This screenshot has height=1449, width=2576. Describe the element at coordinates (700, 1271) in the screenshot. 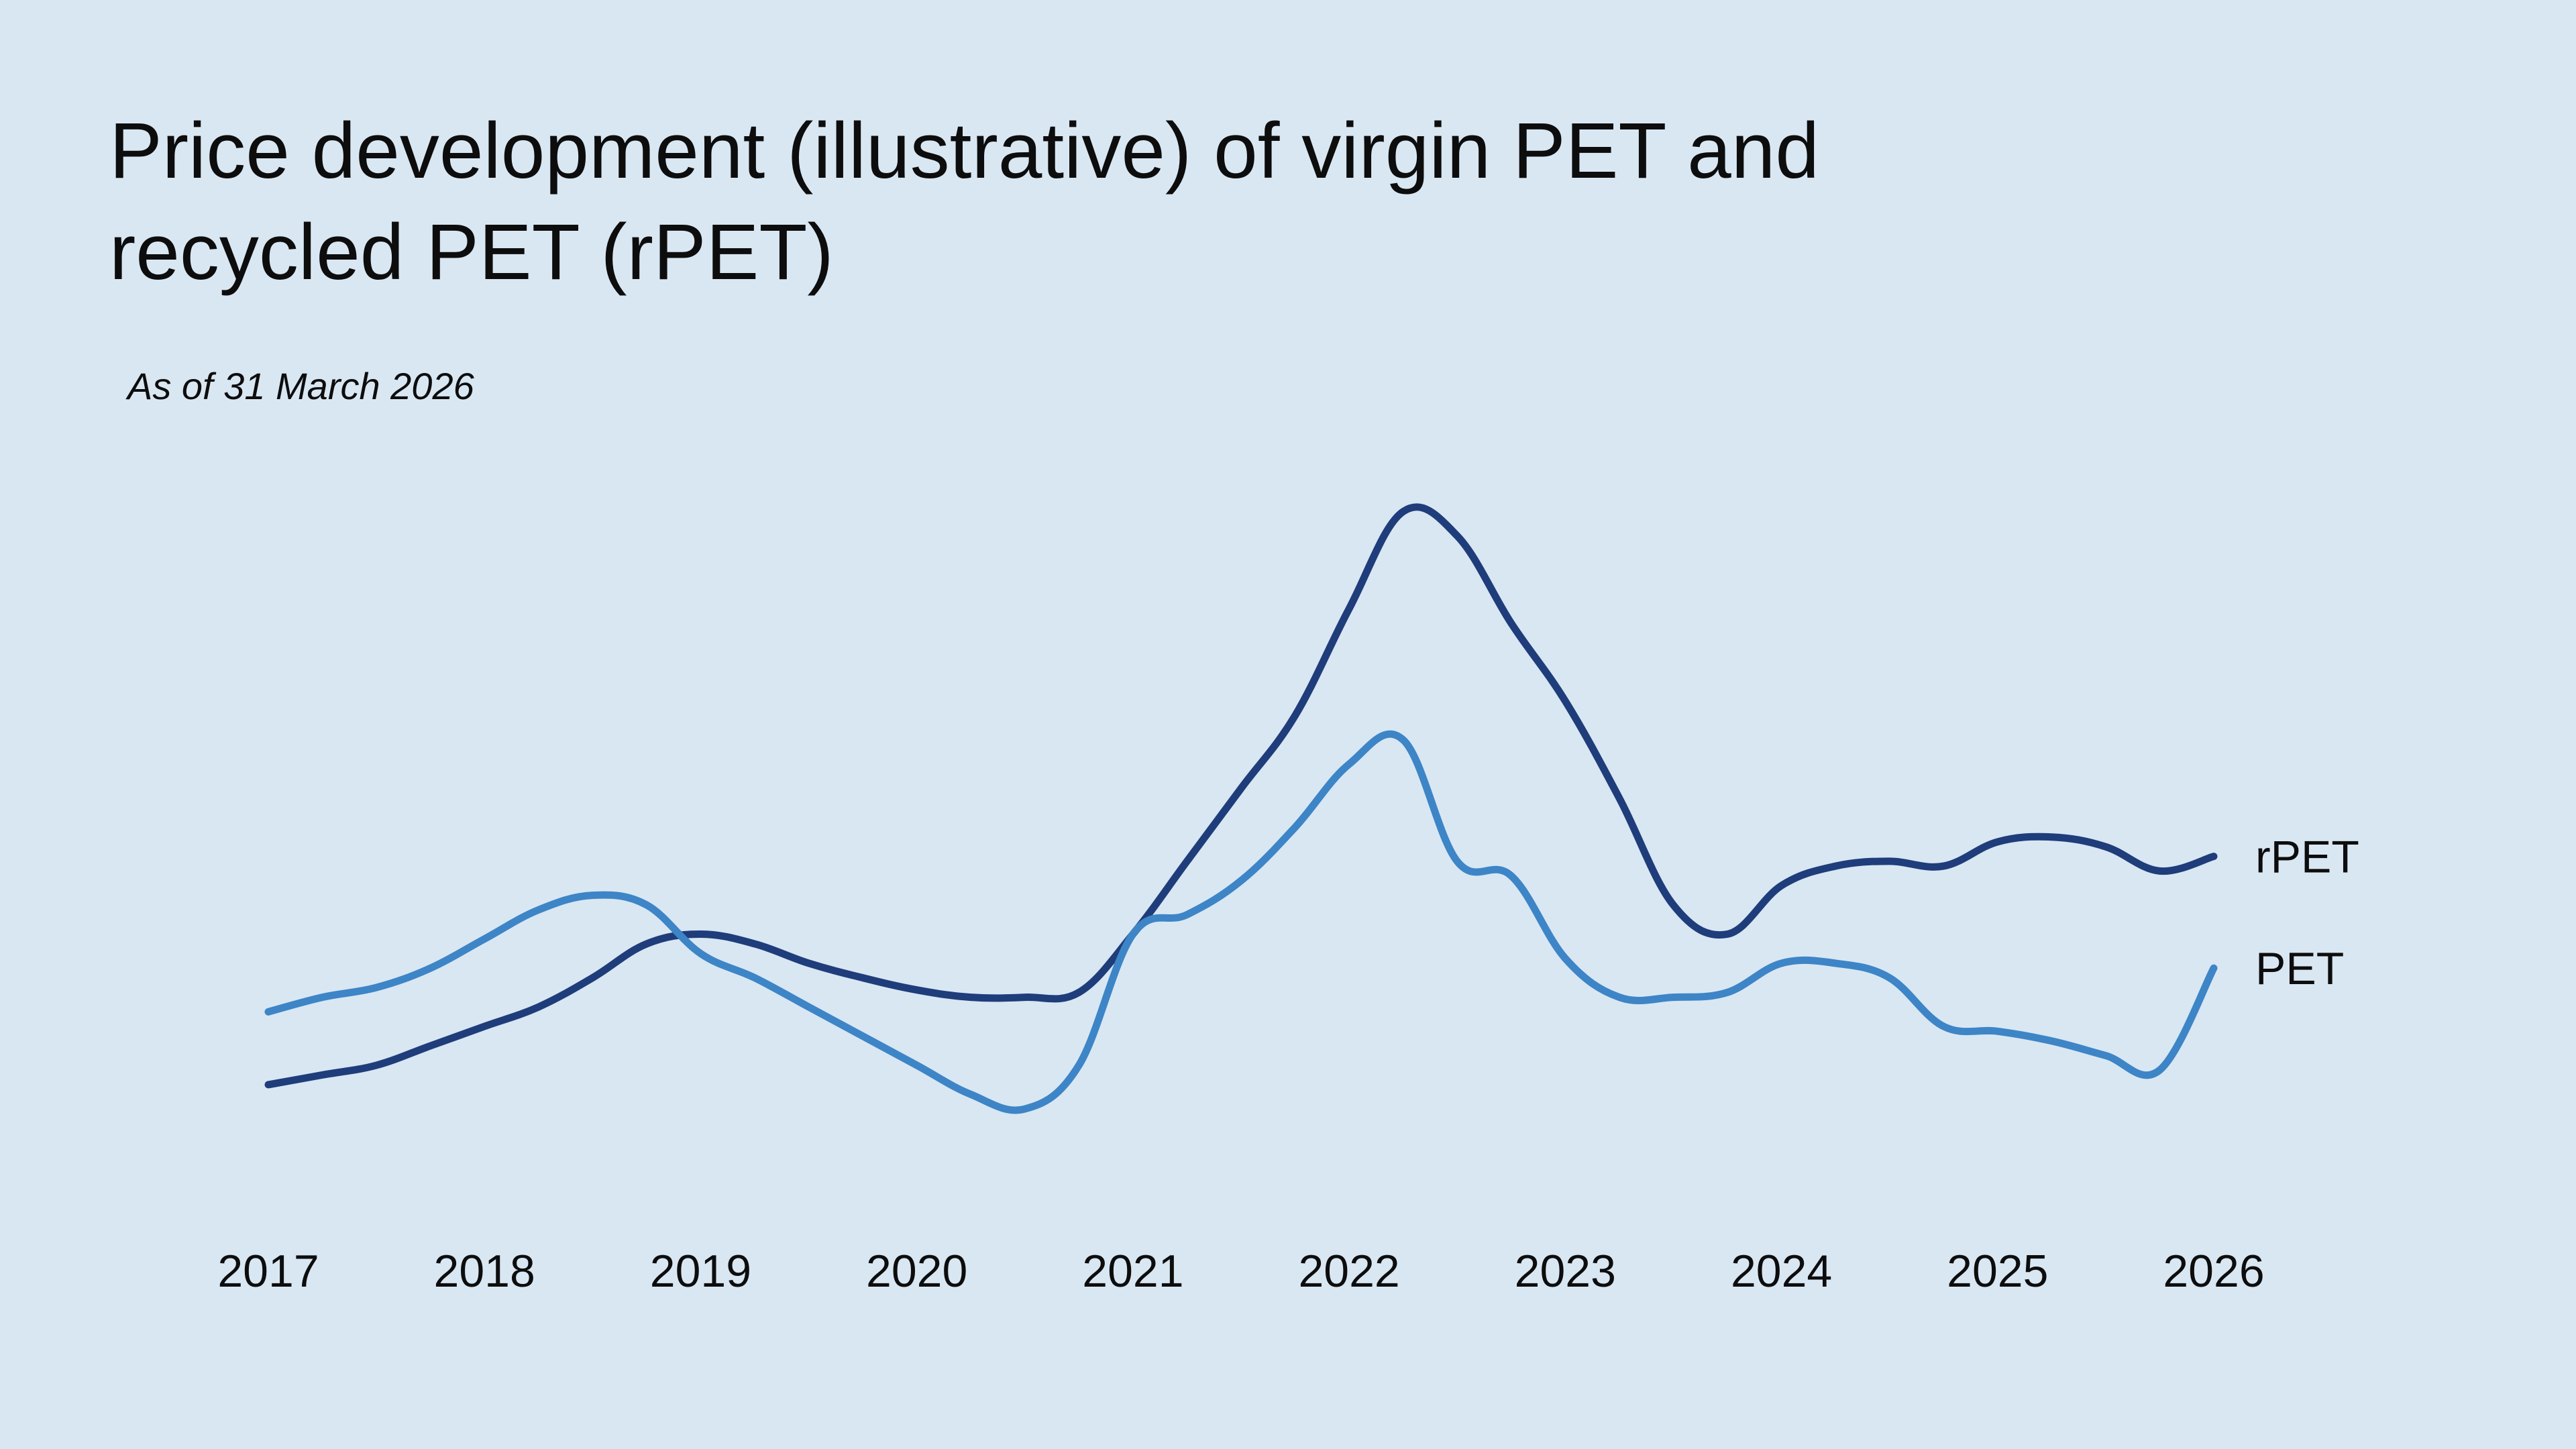

I see `x-tick-label: 2019` at that location.